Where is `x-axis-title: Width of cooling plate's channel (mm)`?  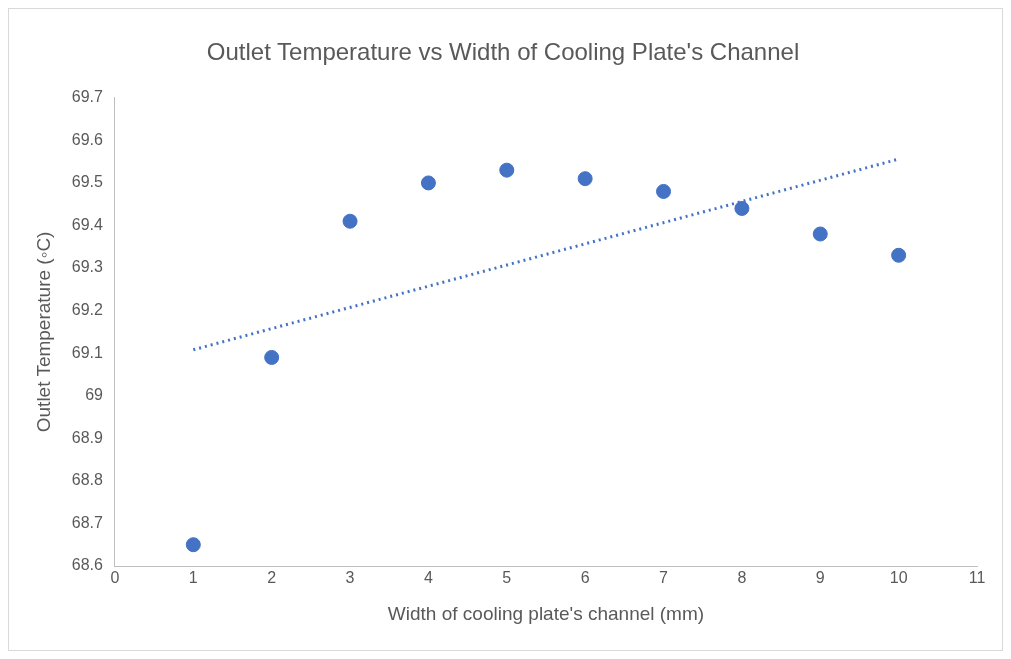 x-axis-title: Width of cooling plate's channel (mm) is located at coordinates (546, 613).